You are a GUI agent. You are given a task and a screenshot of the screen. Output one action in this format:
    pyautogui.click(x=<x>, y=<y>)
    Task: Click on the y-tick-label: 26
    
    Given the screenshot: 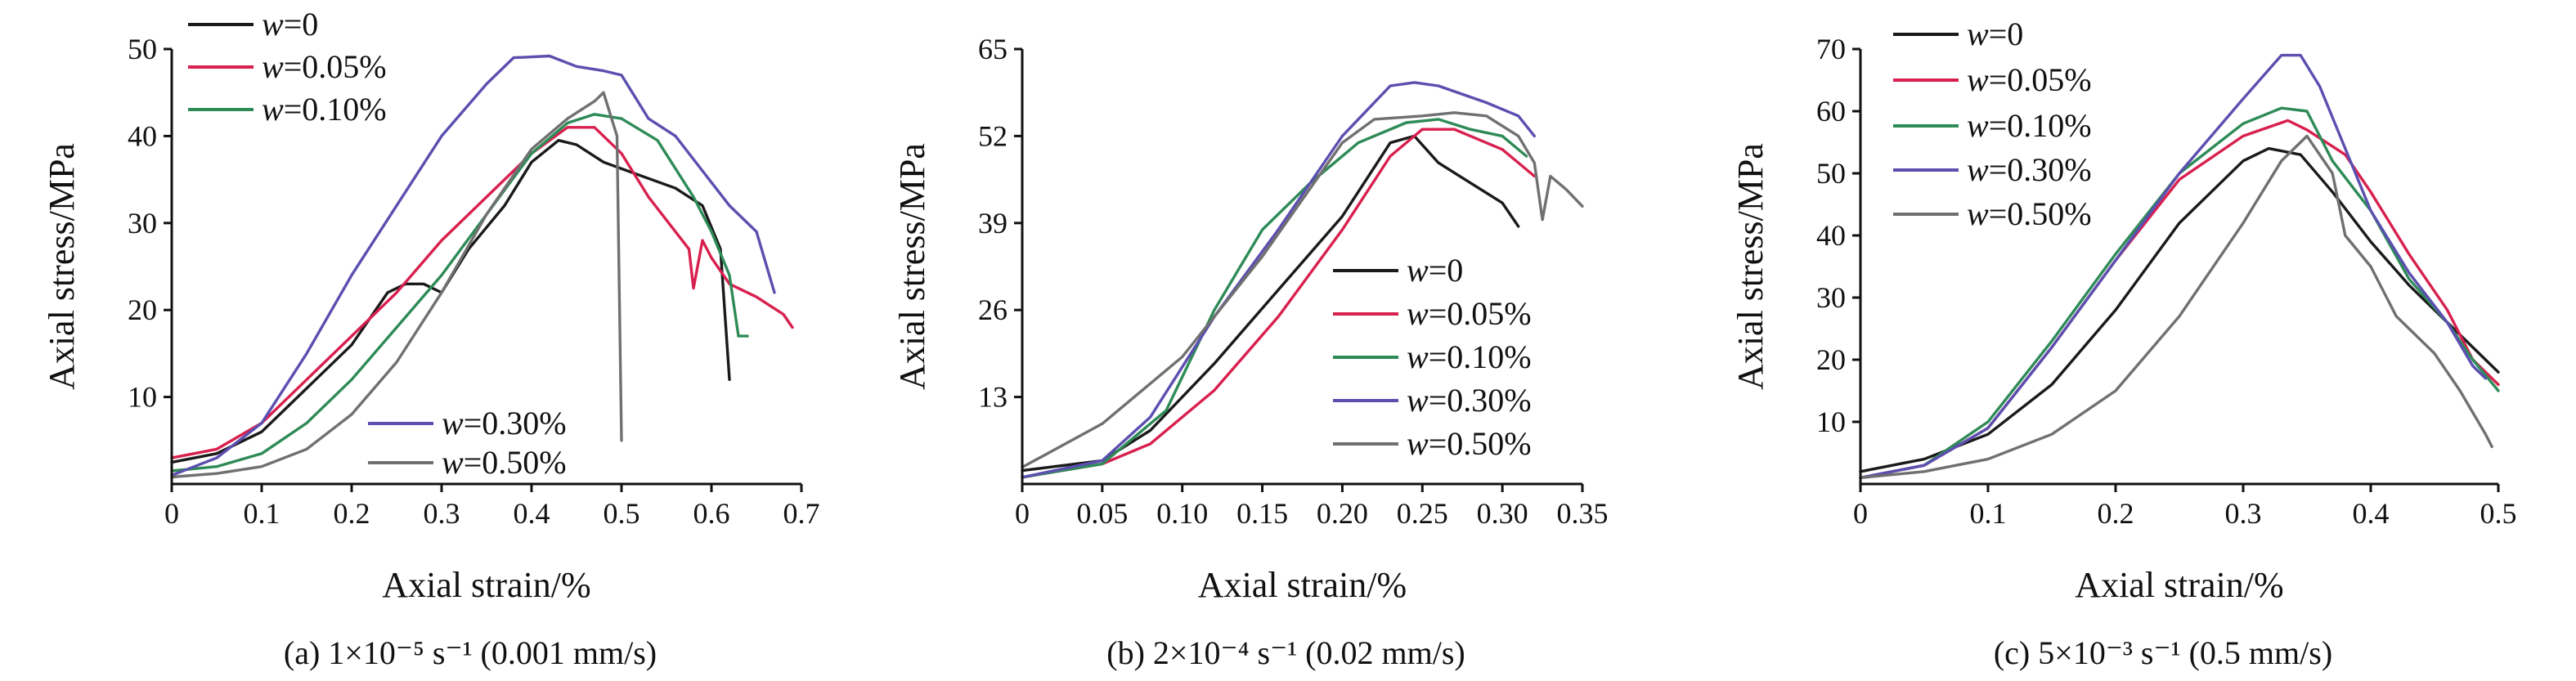 What is the action you would take?
    pyautogui.click(x=993, y=309)
    